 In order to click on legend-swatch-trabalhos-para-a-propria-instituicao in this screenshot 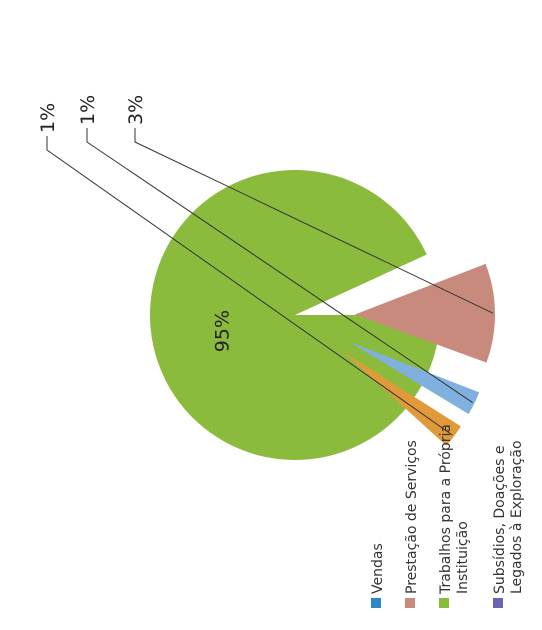, I will do `click(444, 603)`.